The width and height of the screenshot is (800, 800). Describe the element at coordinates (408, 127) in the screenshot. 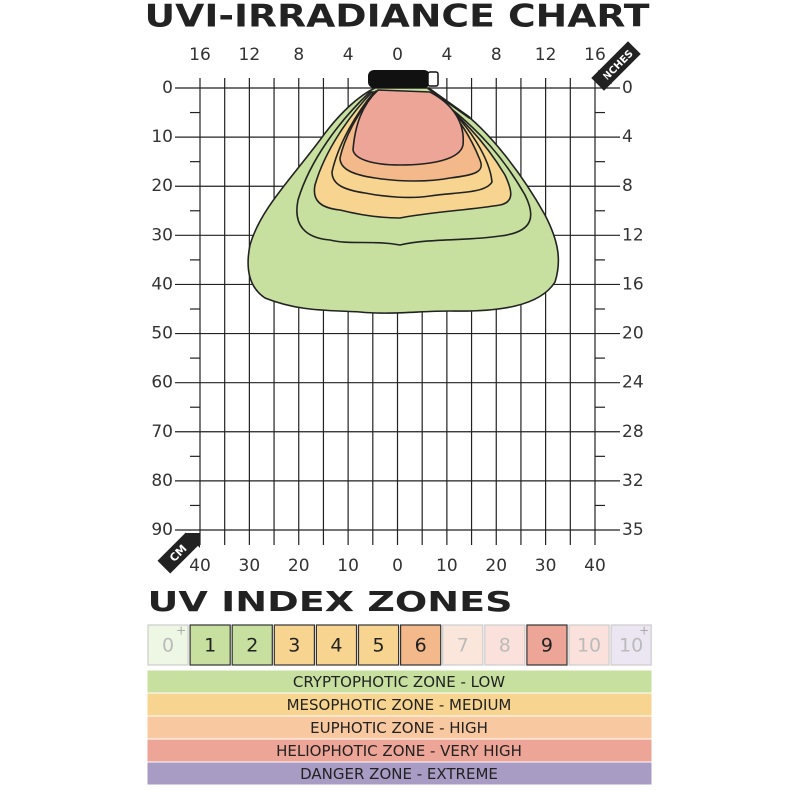

I see `zone-very-high` at that location.